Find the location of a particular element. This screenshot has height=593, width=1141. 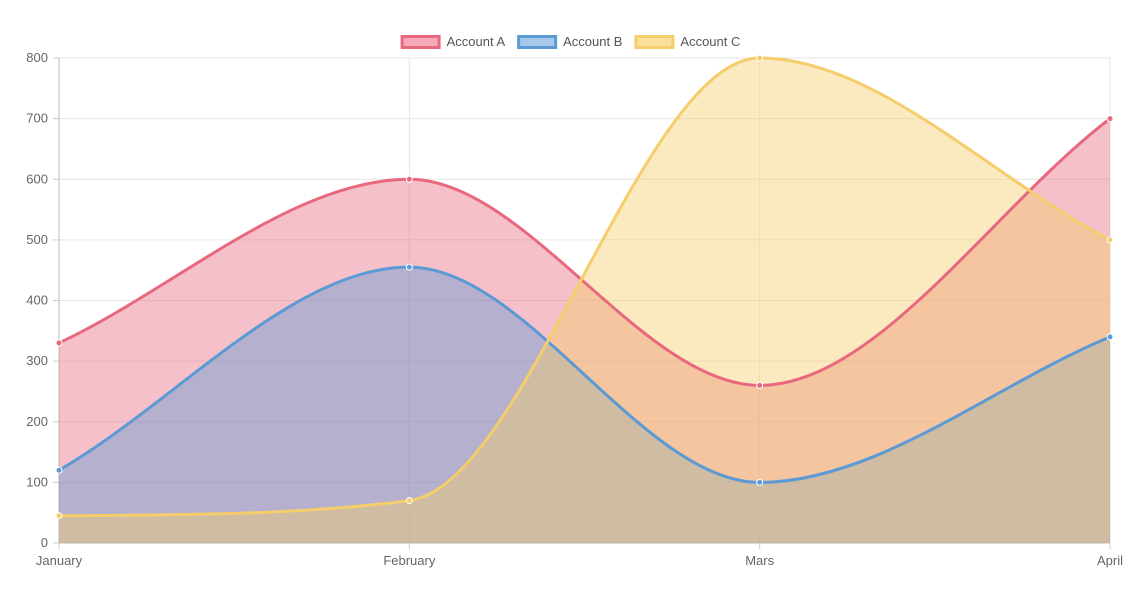

point-account-b-january is located at coordinates (59, 470).